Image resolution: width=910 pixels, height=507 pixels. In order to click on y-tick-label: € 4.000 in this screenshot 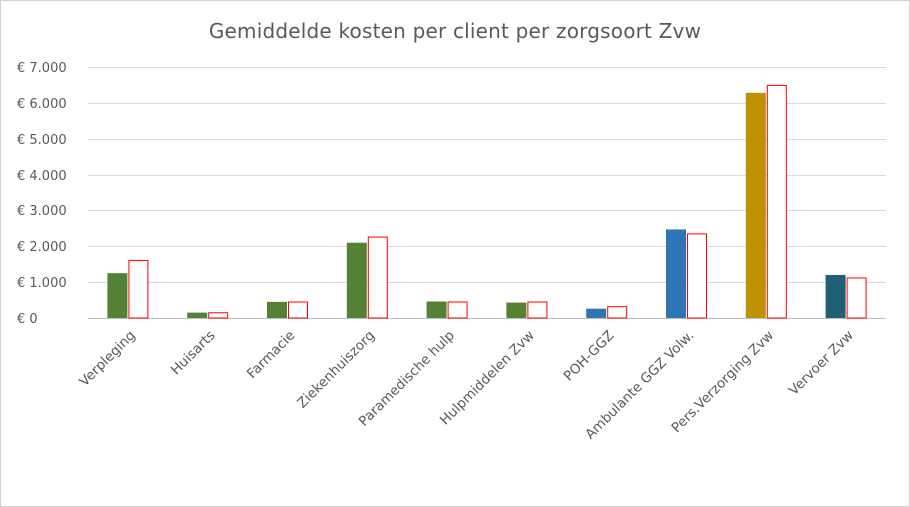, I will do `click(42, 176)`.